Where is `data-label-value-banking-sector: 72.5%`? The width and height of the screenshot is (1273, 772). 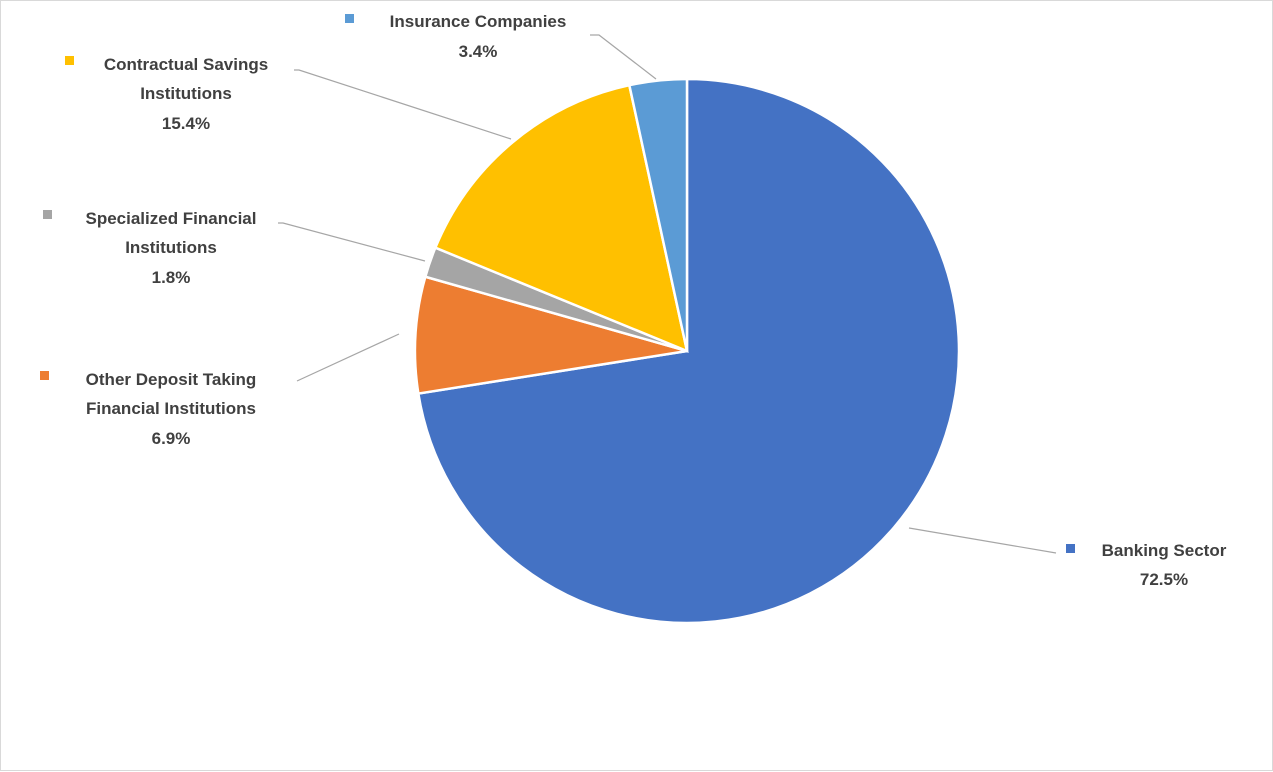 data-label-value-banking-sector: 72.5% is located at coordinates (1164, 579).